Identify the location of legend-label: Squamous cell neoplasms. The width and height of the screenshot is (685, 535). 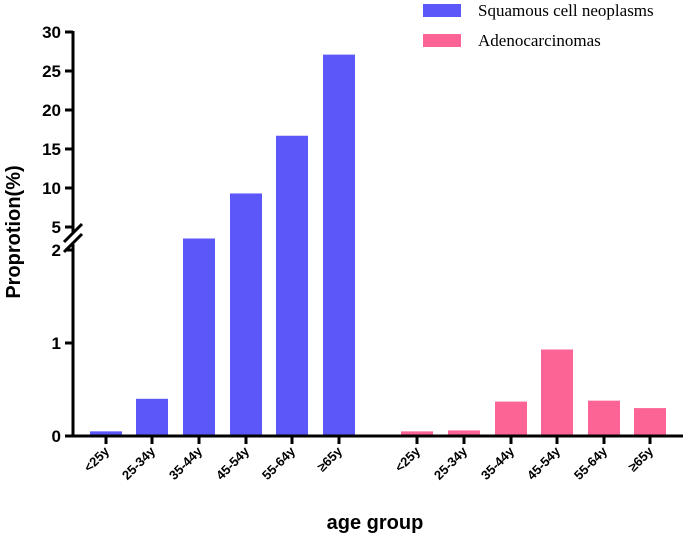
(566, 10).